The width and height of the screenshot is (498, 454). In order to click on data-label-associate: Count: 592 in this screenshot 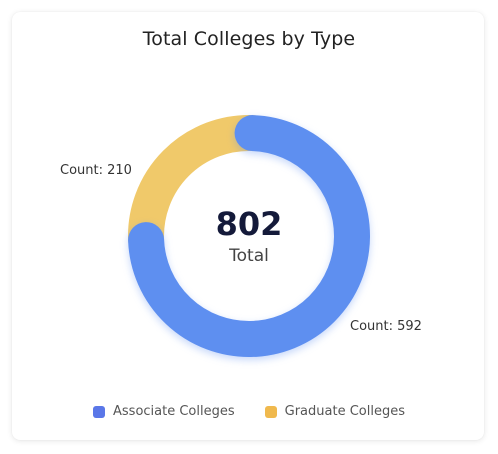, I will do `click(386, 326)`.